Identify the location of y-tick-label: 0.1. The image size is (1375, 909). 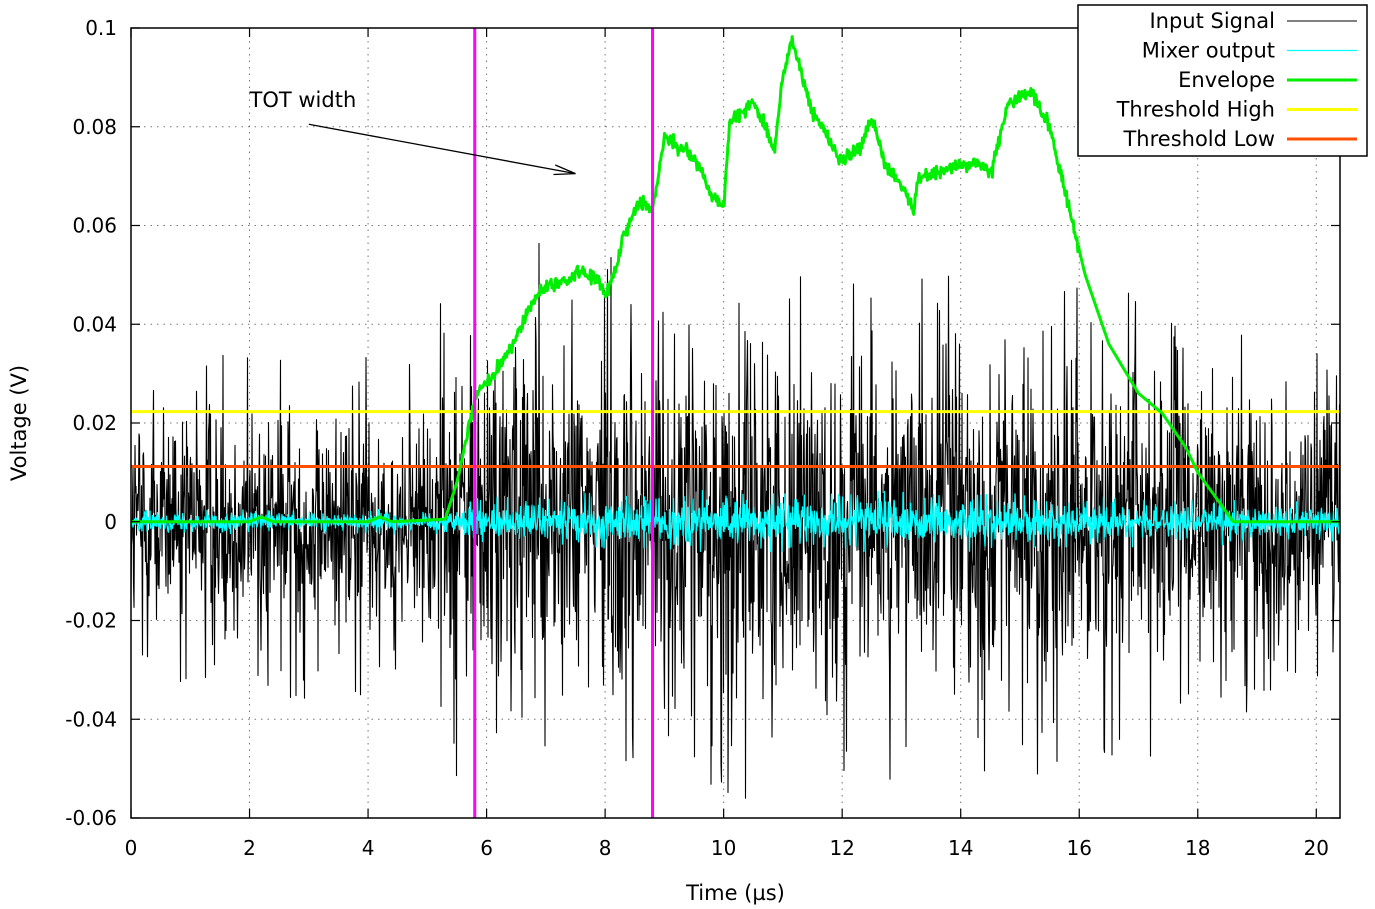
(101, 28).